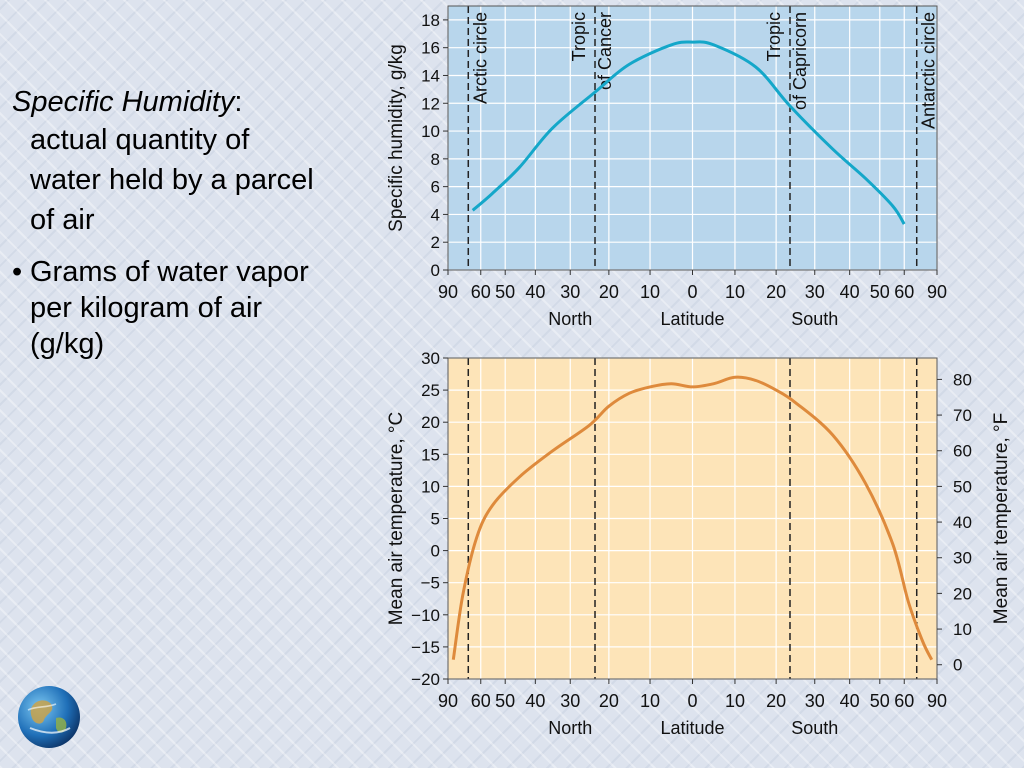 The image size is (1024, 768). What do you see at coordinates (396, 519) in the screenshot?
I see `y-axis-label: Mean air temperature, °C` at bounding box center [396, 519].